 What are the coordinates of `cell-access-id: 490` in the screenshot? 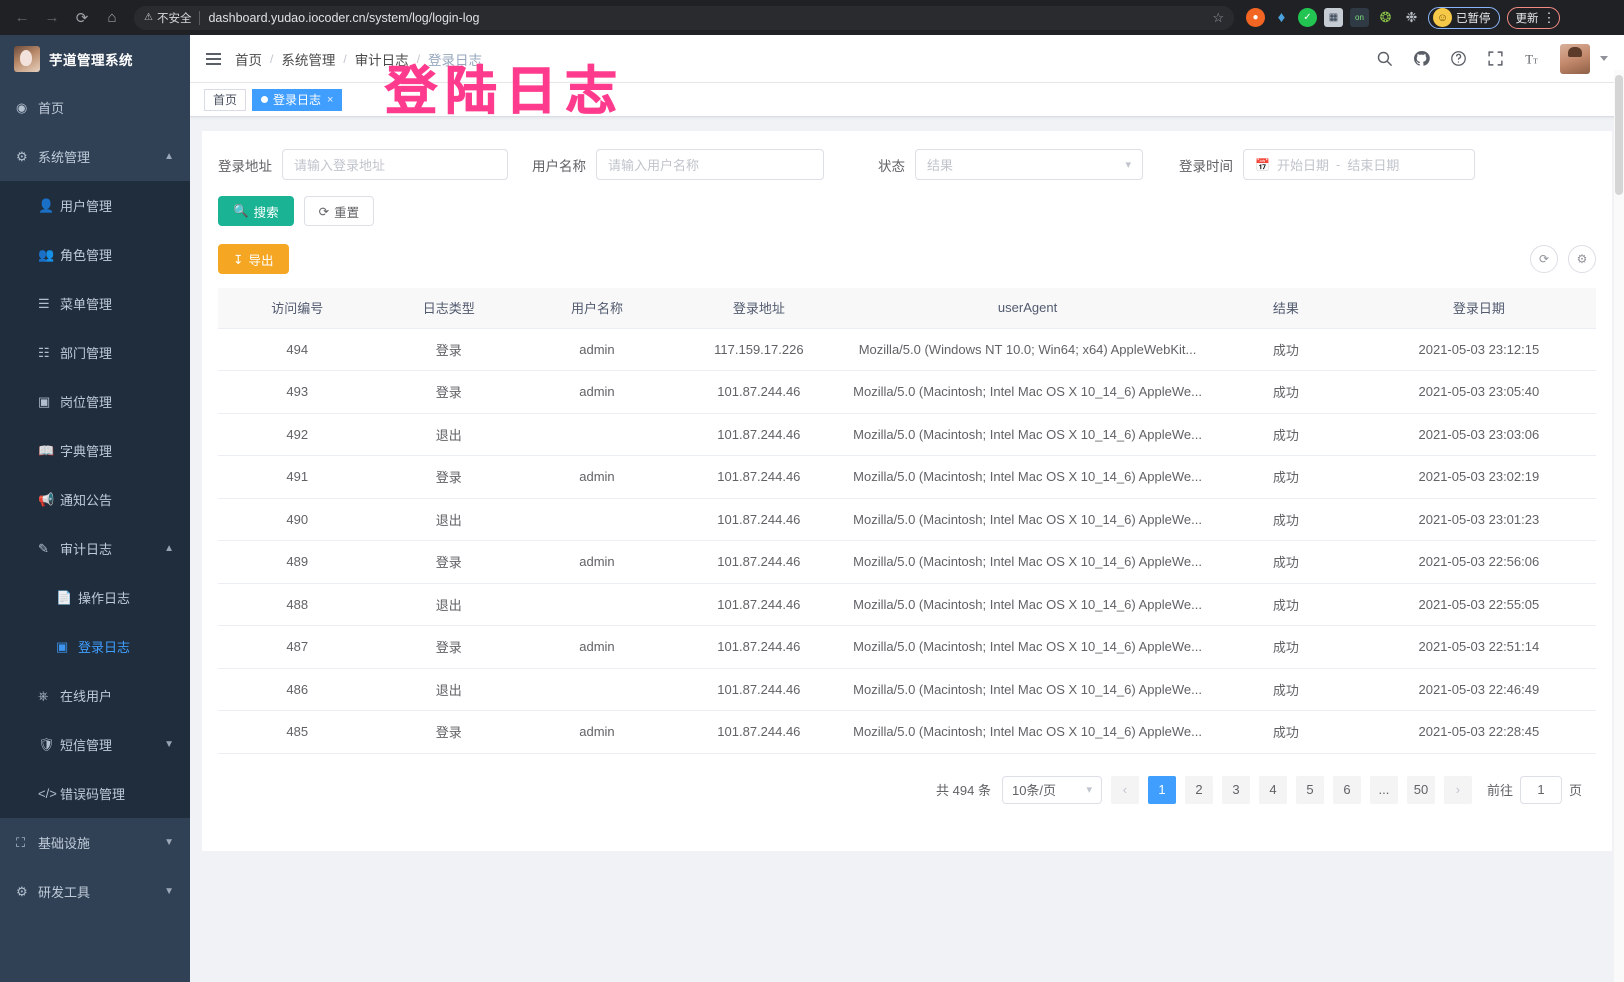 It's located at (297, 519).